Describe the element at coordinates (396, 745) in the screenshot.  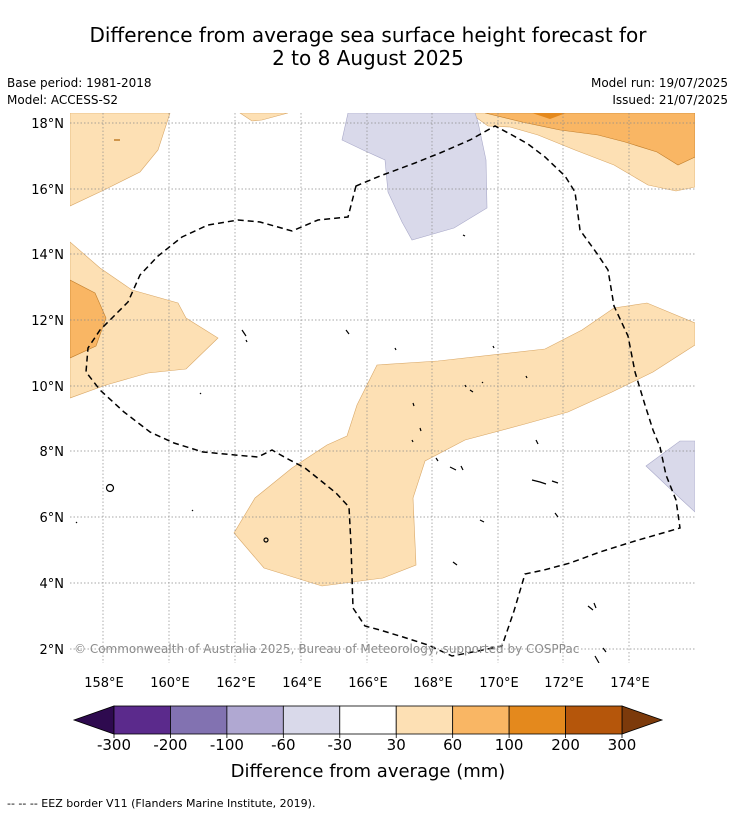
I see `colorbar-tick-label: 30` at that location.